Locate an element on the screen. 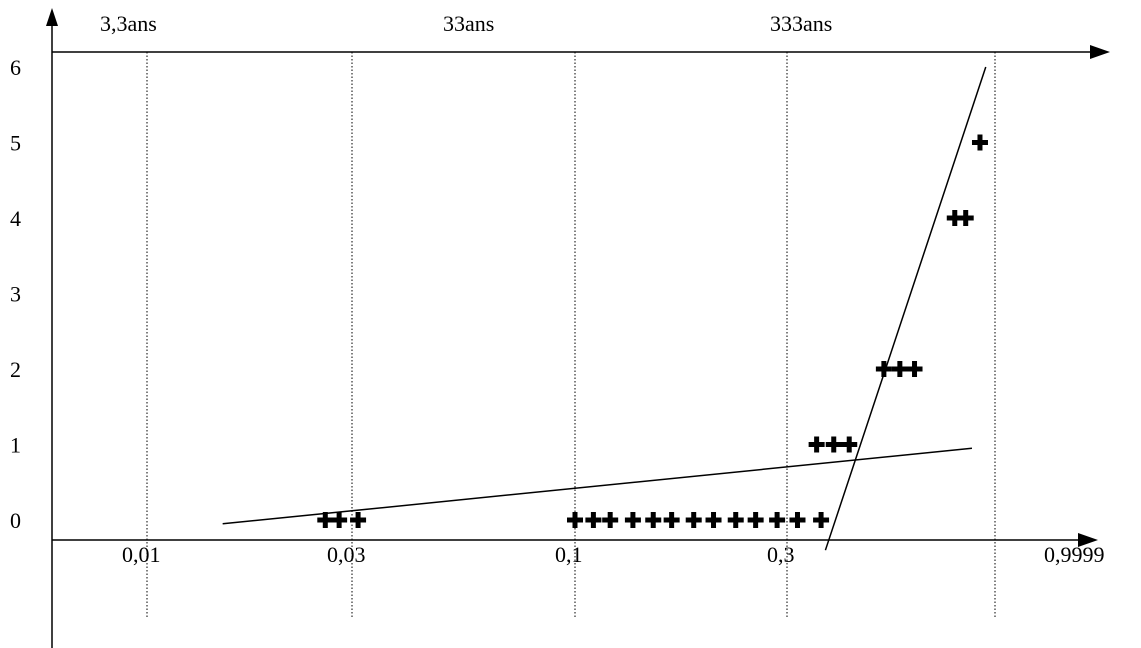 This screenshot has height=648, width=1141. x-tick-label: 0,3 is located at coordinates (781, 554).